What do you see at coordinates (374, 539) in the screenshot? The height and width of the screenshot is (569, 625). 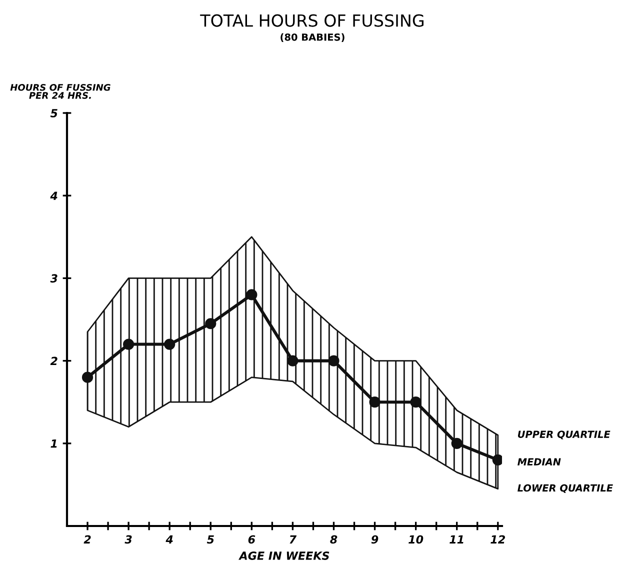 I see `x-tick-label: 9` at bounding box center [374, 539].